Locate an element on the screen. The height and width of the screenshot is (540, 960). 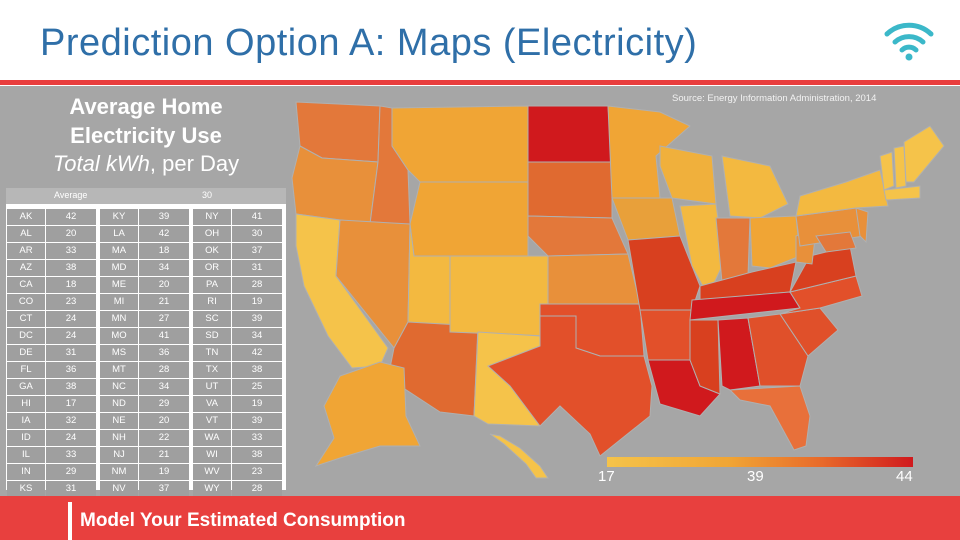
state-abbrev-cell: NH is located at coordinates (119, 438).